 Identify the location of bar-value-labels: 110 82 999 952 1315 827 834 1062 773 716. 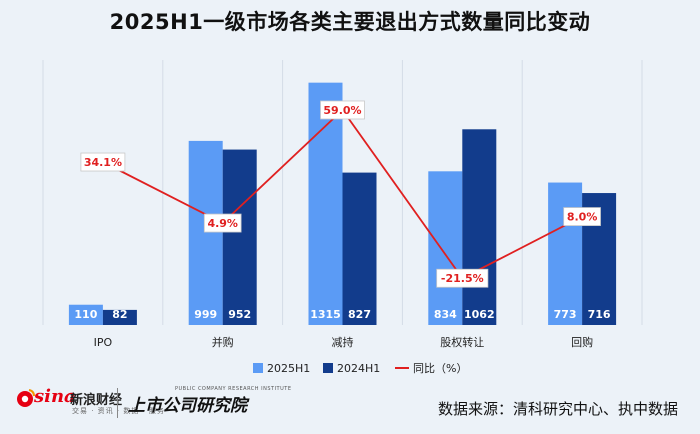
(342, 314).